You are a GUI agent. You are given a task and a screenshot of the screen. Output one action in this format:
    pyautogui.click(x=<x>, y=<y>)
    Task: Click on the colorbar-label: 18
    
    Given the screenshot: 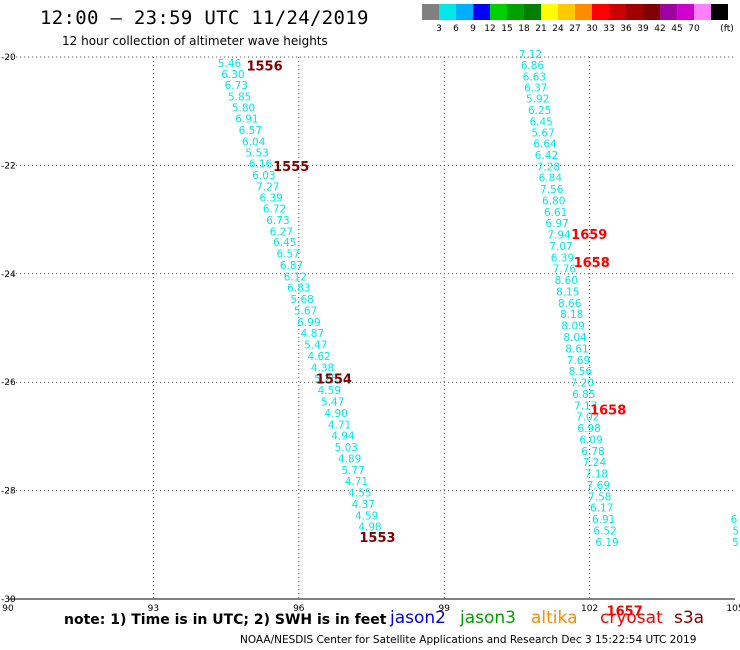 What is the action you would take?
    pyautogui.click(x=524, y=29)
    